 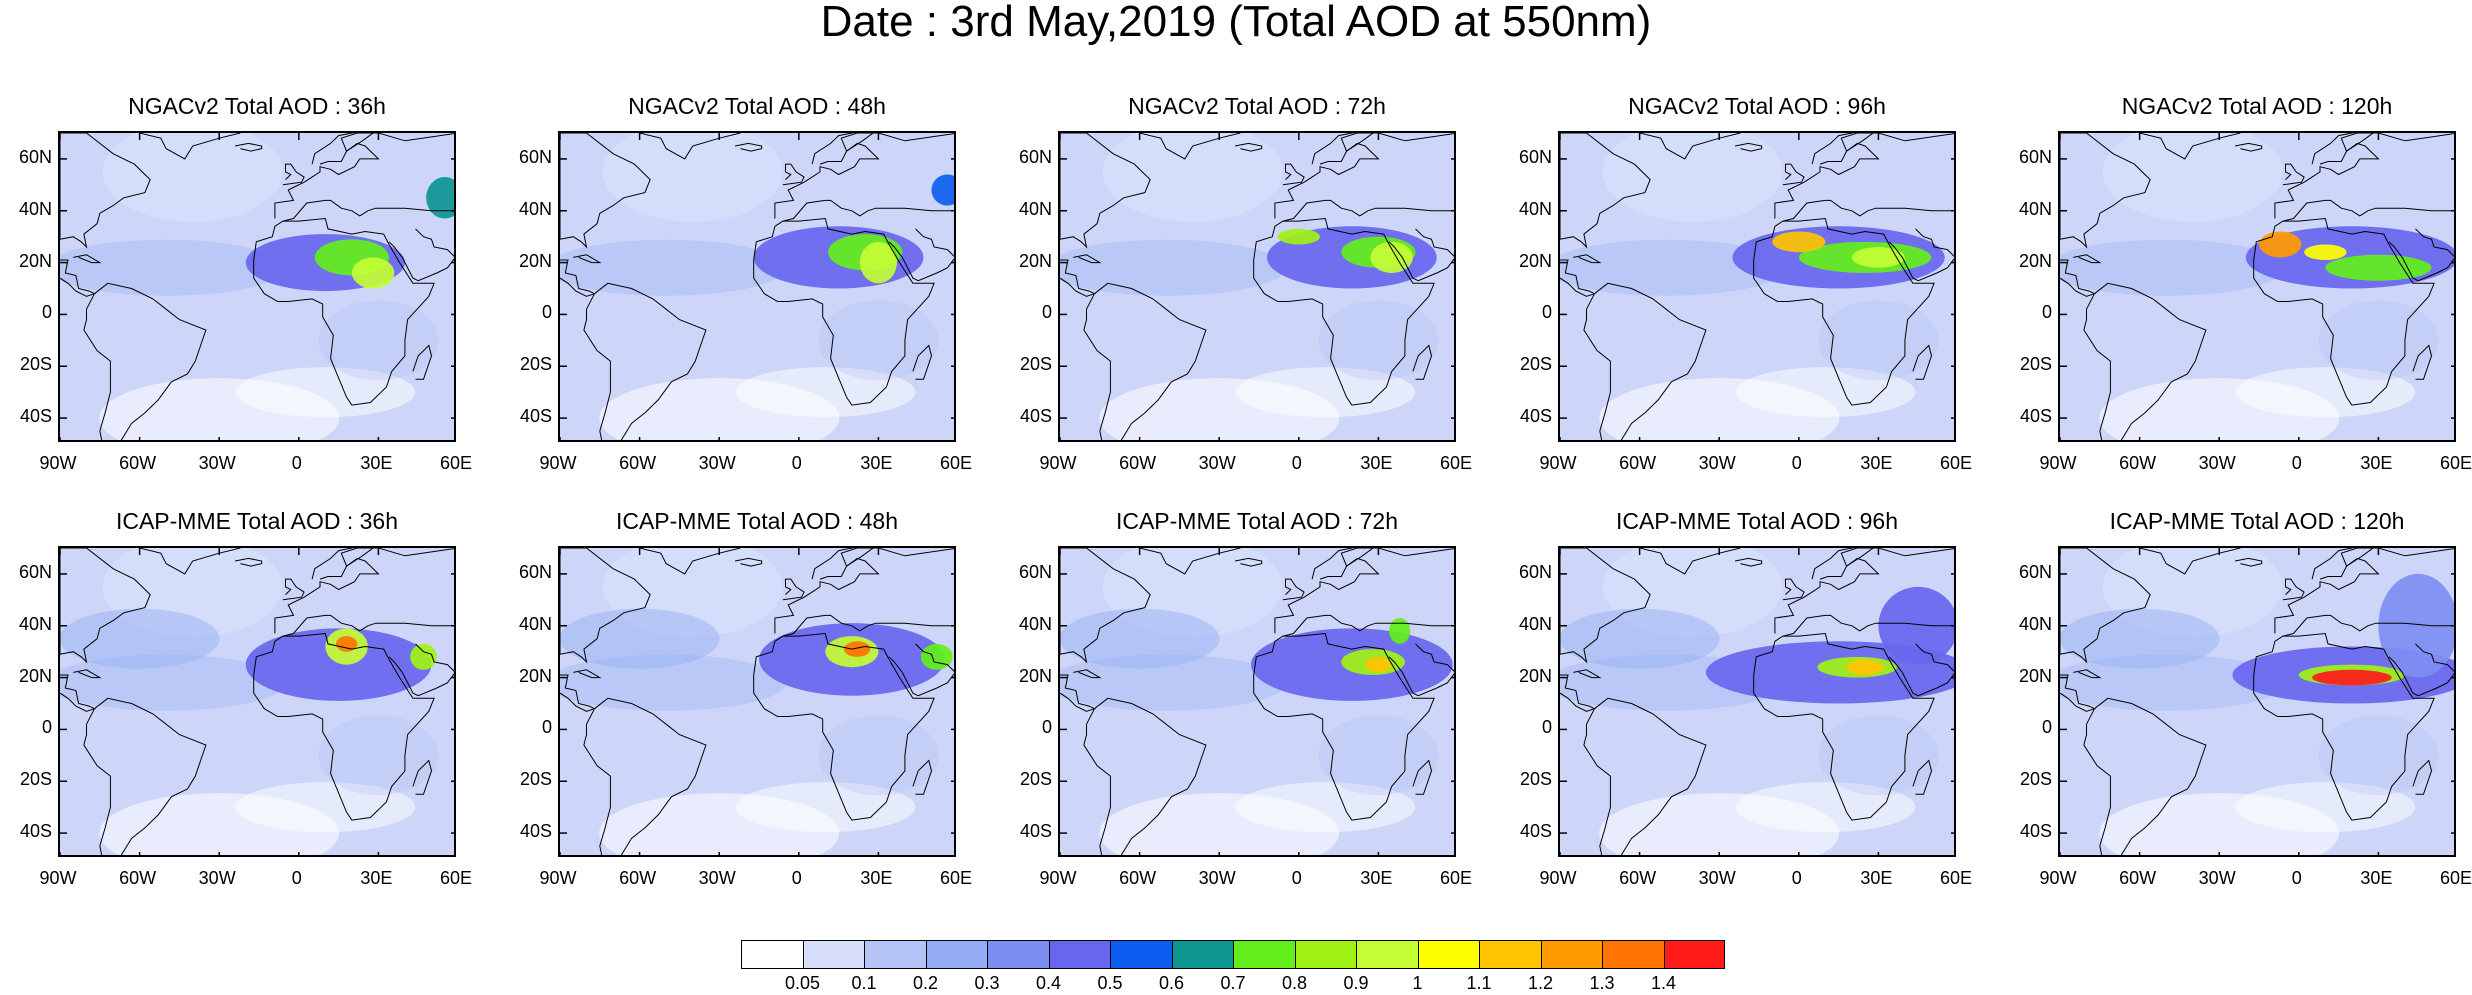 I want to click on panel-title: ICAP-MME Total AOD : 48h, so click(x=757, y=521).